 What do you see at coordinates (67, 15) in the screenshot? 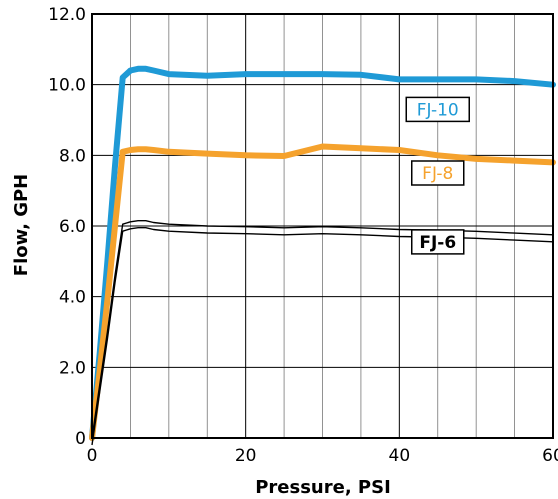
I see `y-tick-label: 12.0` at bounding box center [67, 15].